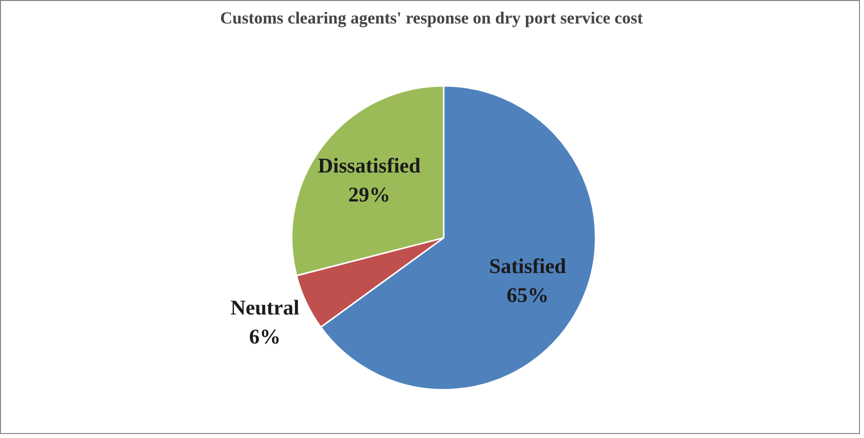 This screenshot has height=438, width=864. I want to click on slice-label: Dissatisfied, so click(369, 166).